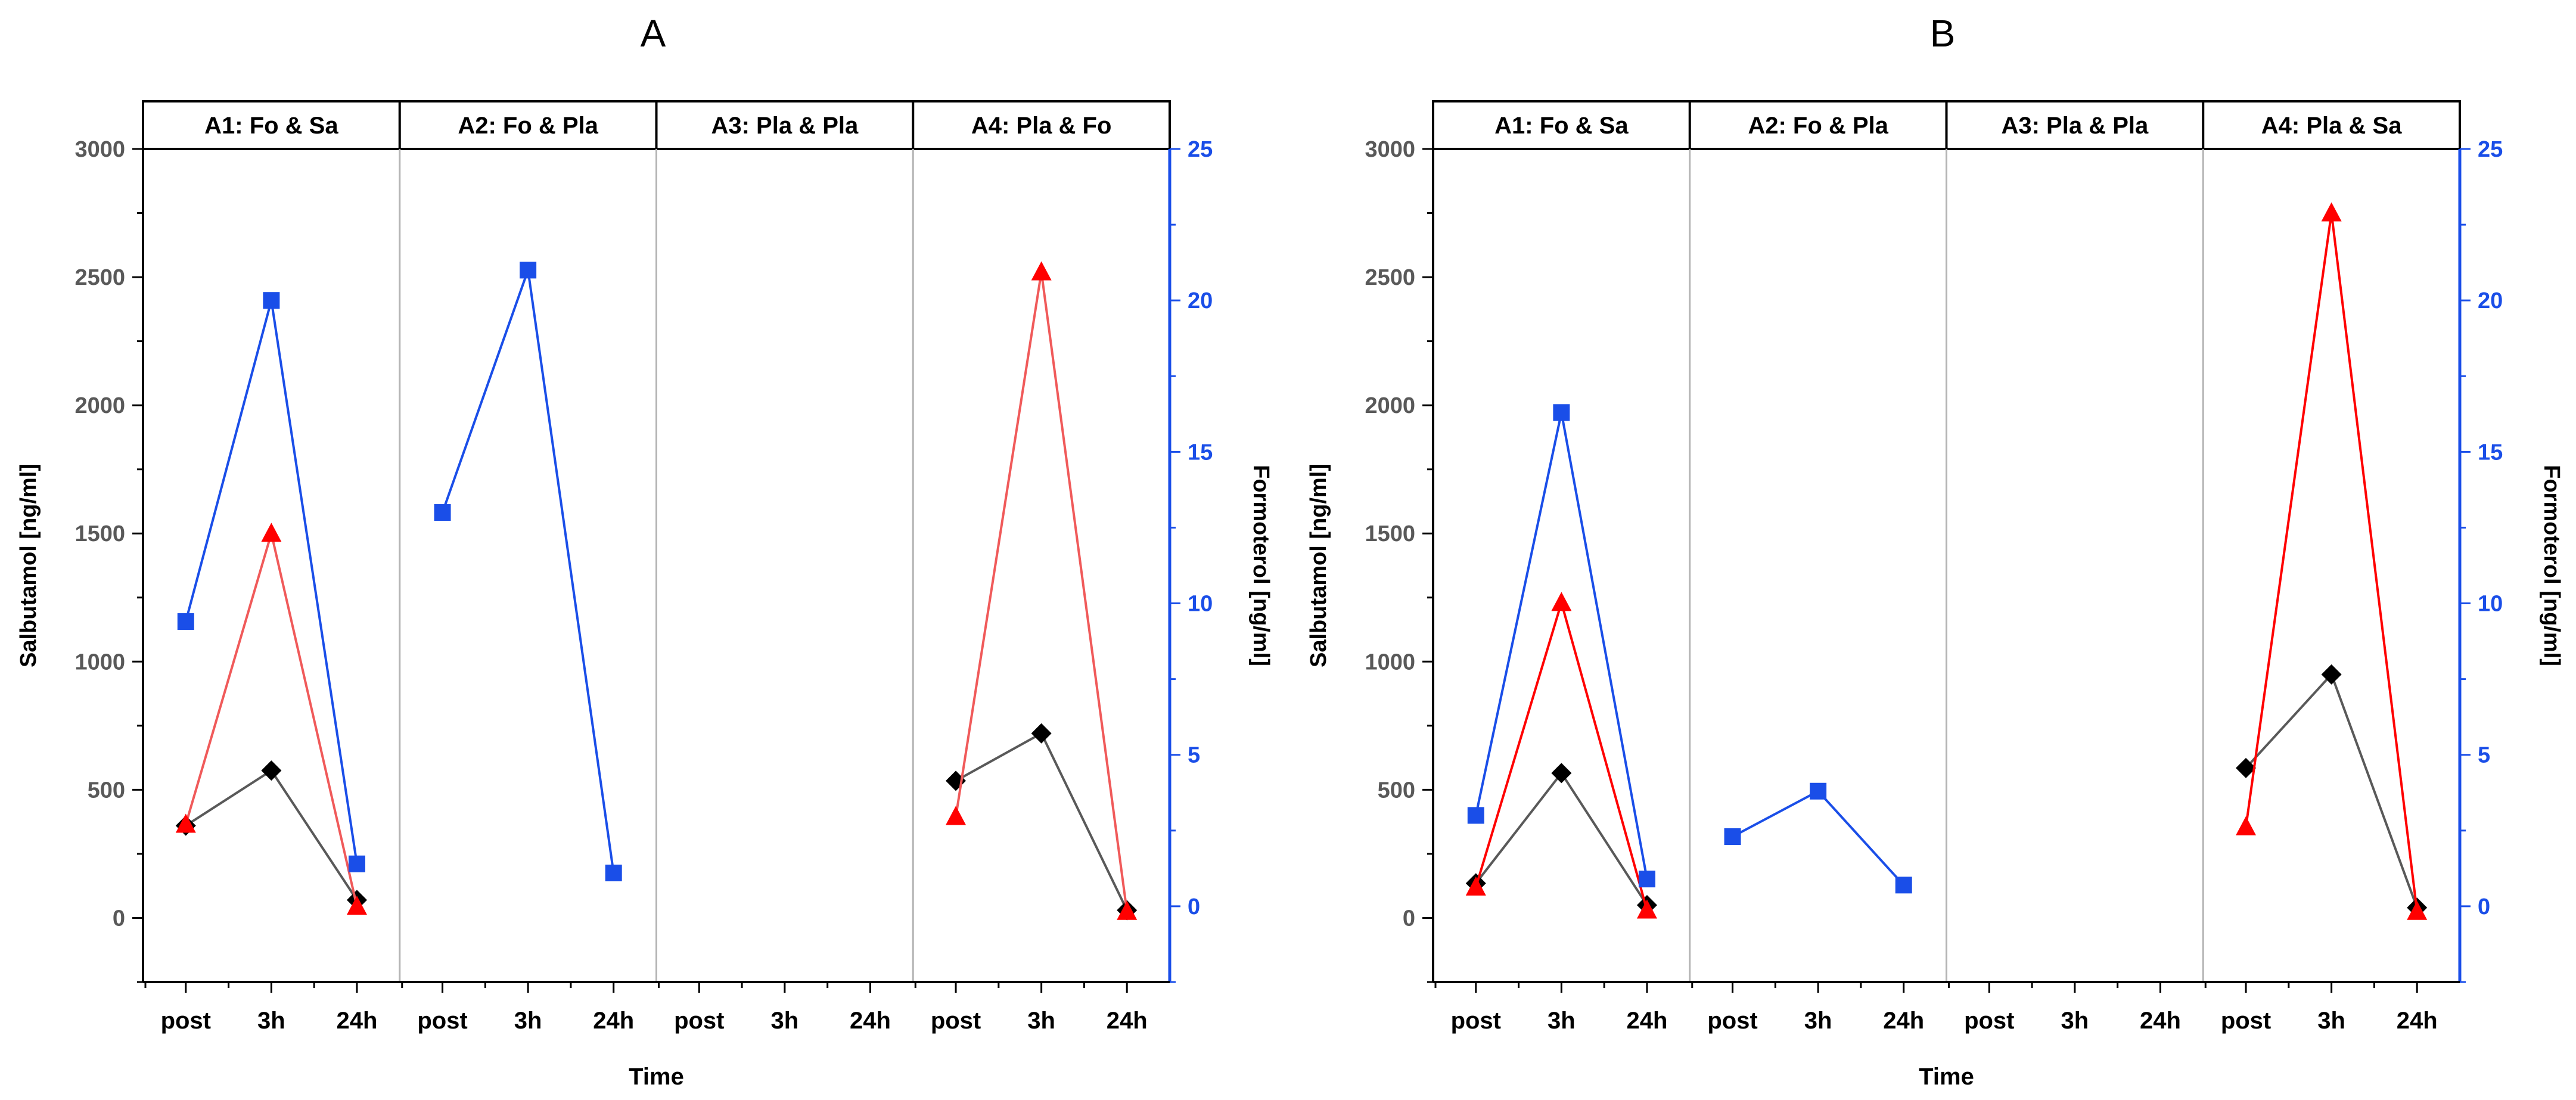 This screenshot has height=1100, width=2576. What do you see at coordinates (1946, 1077) in the screenshot?
I see `x-axis-title: Time` at bounding box center [1946, 1077].